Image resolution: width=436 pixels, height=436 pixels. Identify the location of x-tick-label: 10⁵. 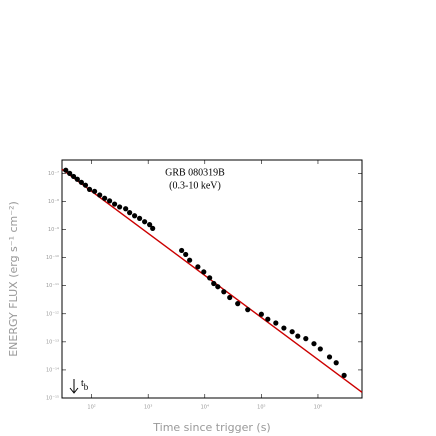
(261, 408).